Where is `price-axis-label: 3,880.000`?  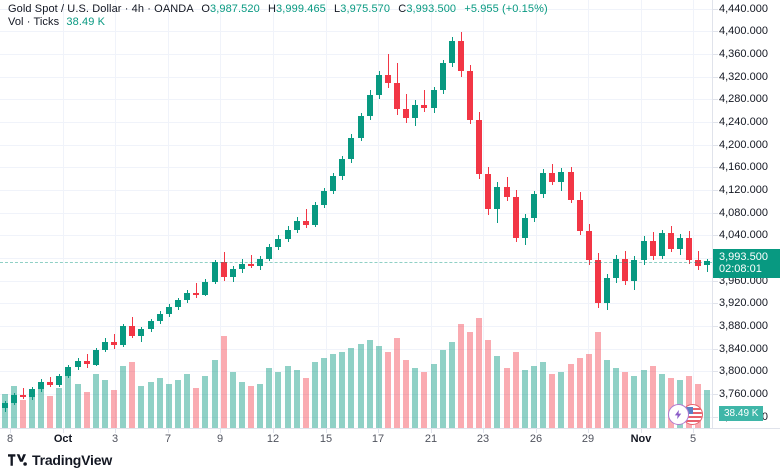 price-axis-label: 3,880.000 is located at coordinates (743, 325).